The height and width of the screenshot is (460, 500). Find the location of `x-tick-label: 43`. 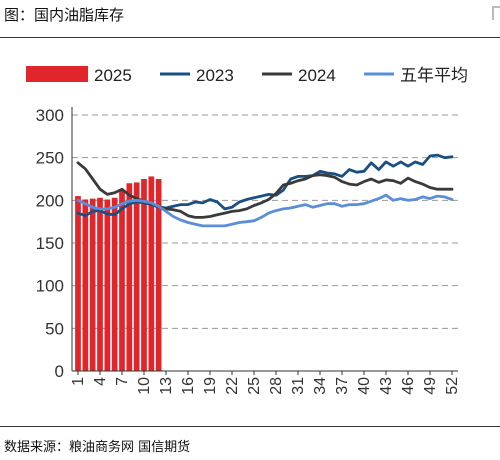

x-tick-label: 43 is located at coordinates (386, 386).